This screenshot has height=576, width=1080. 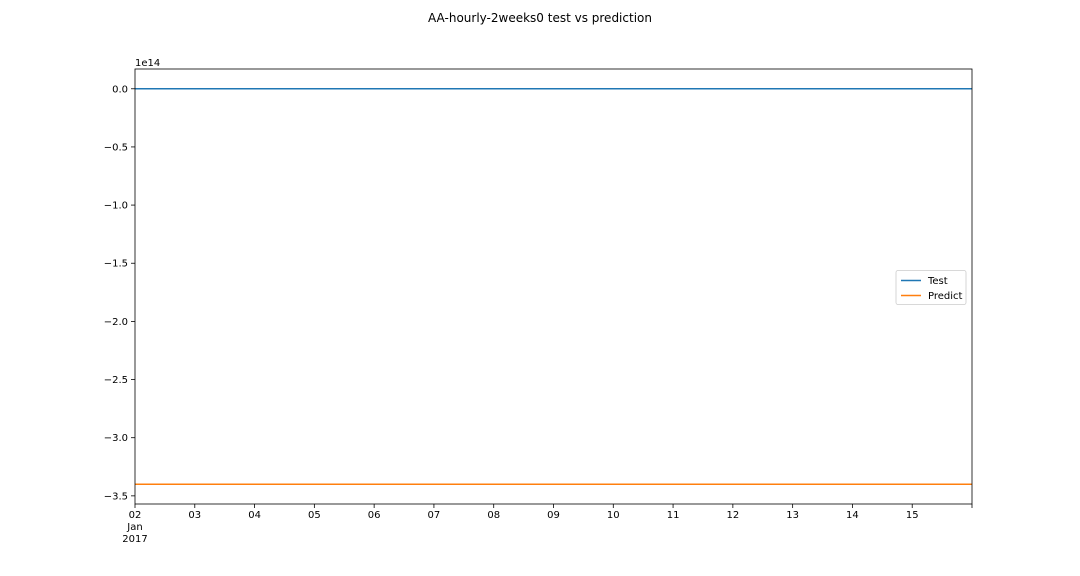 I want to click on x-tick-label: 02, so click(x=135, y=515).